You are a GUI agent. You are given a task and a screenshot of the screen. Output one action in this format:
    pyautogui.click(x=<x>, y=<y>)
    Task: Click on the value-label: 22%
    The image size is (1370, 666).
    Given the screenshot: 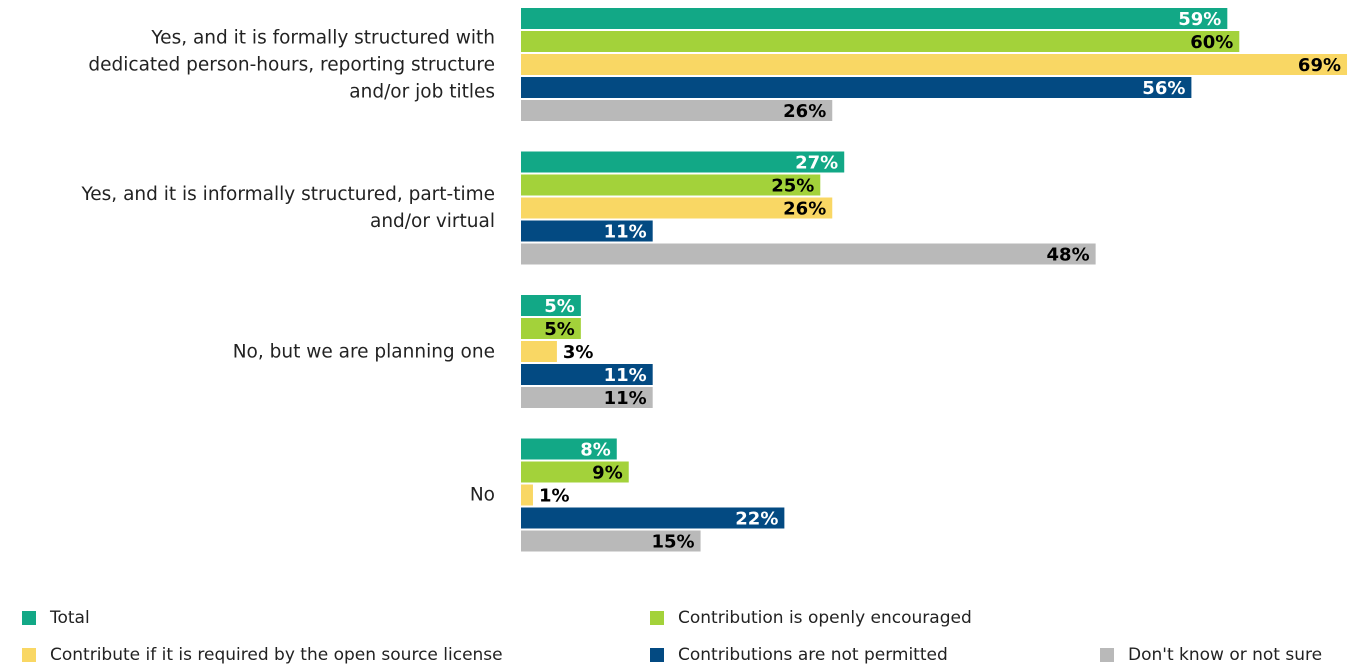 What is the action you would take?
    pyautogui.click(x=756, y=519)
    